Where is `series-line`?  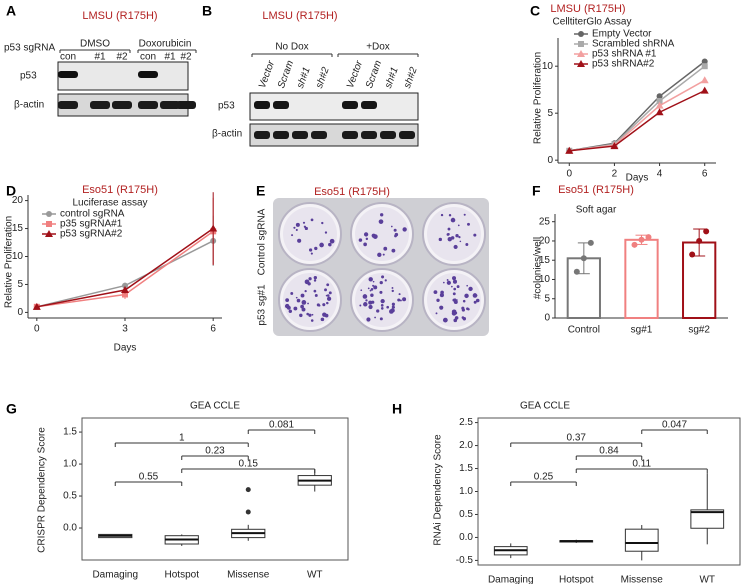 series-line is located at coordinates (637, 120).